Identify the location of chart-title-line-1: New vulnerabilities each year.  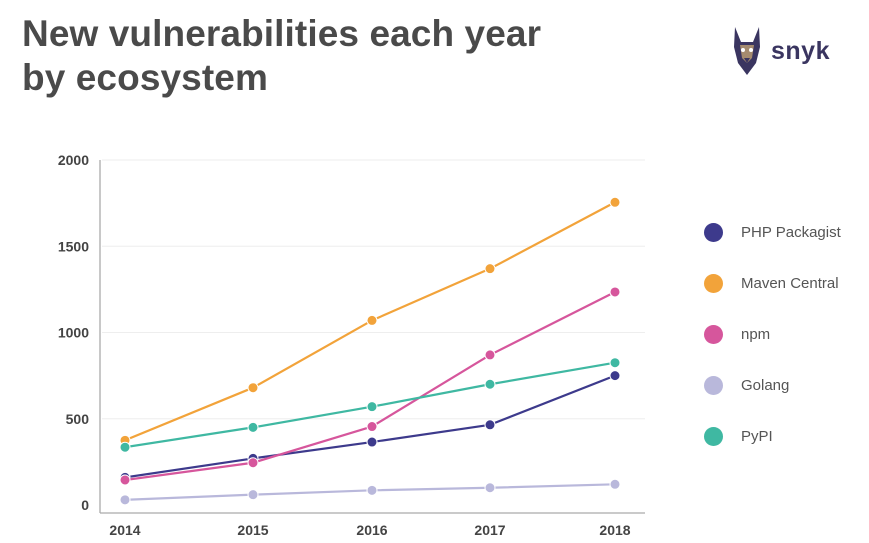
(282, 33).